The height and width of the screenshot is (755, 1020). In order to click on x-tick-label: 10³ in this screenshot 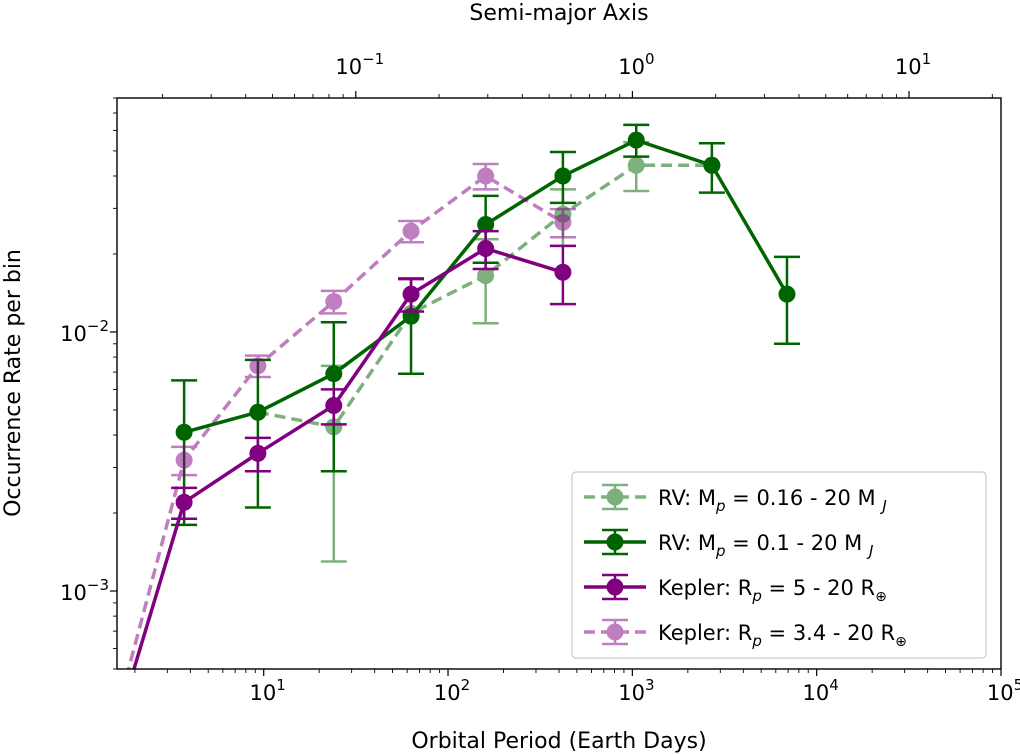, I will do `click(636, 690)`.